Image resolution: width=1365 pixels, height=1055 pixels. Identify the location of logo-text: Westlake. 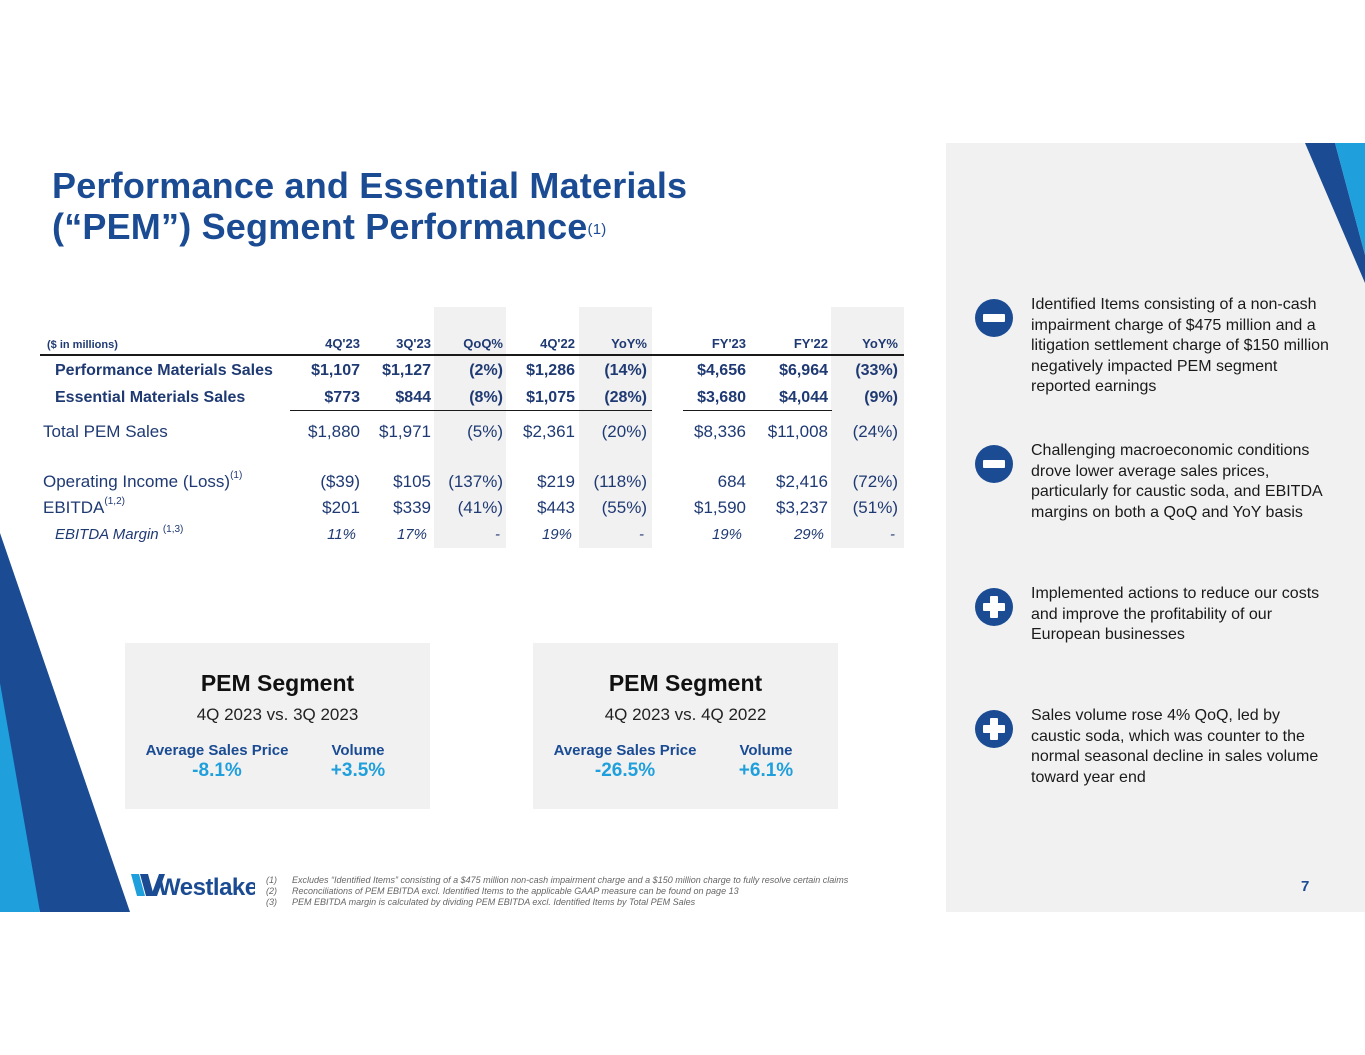
(206, 887).